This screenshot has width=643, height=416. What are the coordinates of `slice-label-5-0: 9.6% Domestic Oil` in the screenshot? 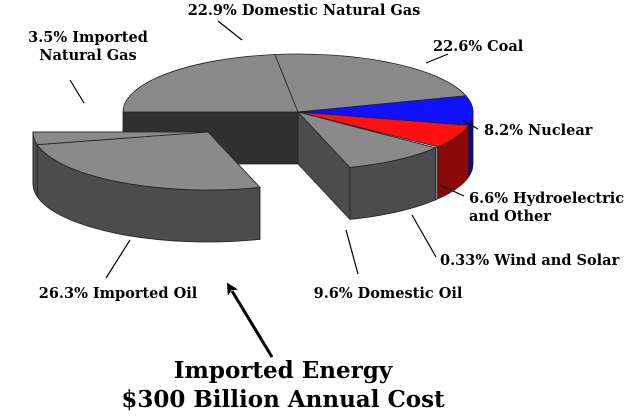 It's located at (388, 293).